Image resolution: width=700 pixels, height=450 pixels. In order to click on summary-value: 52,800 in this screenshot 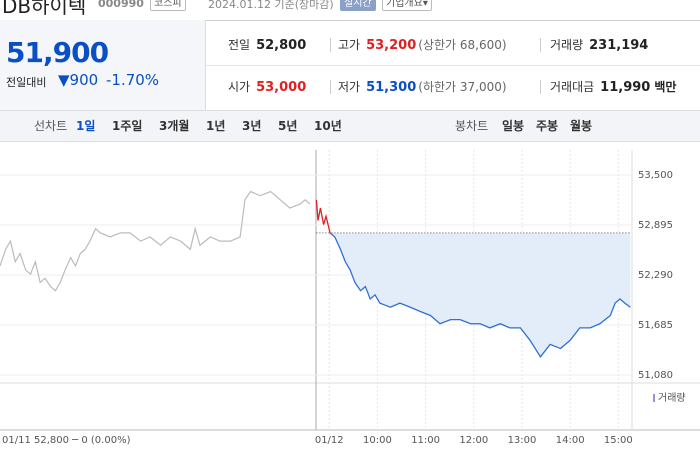, I will do `click(281, 45)`.